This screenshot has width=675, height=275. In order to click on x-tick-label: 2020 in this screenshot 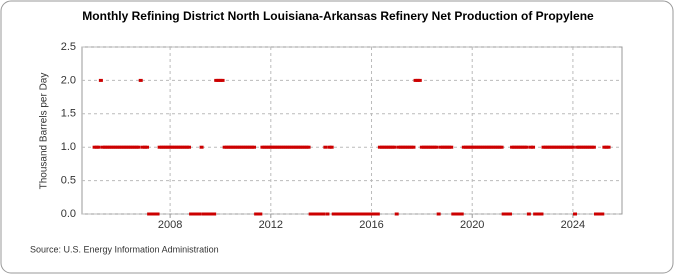, I will do `click(472, 225)`.